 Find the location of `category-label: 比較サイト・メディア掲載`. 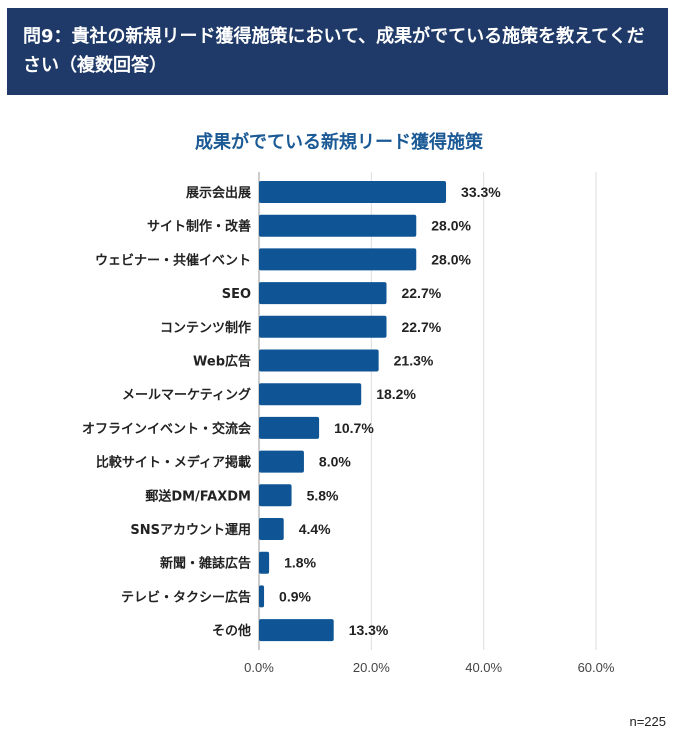

category-label: 比較サイト・メディア掲載 is located at coordinates (173, 463).